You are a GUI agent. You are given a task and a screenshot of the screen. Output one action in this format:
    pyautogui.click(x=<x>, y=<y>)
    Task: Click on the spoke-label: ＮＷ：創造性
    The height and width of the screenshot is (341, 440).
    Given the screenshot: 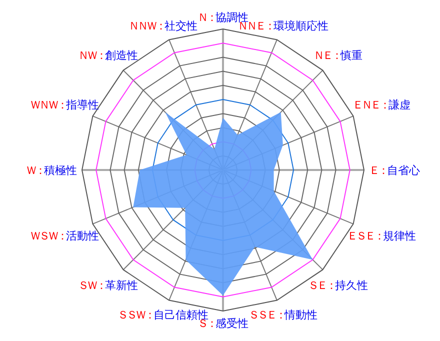 What is the action you would take?
    pyautogui.click(x=108, y=55)
    